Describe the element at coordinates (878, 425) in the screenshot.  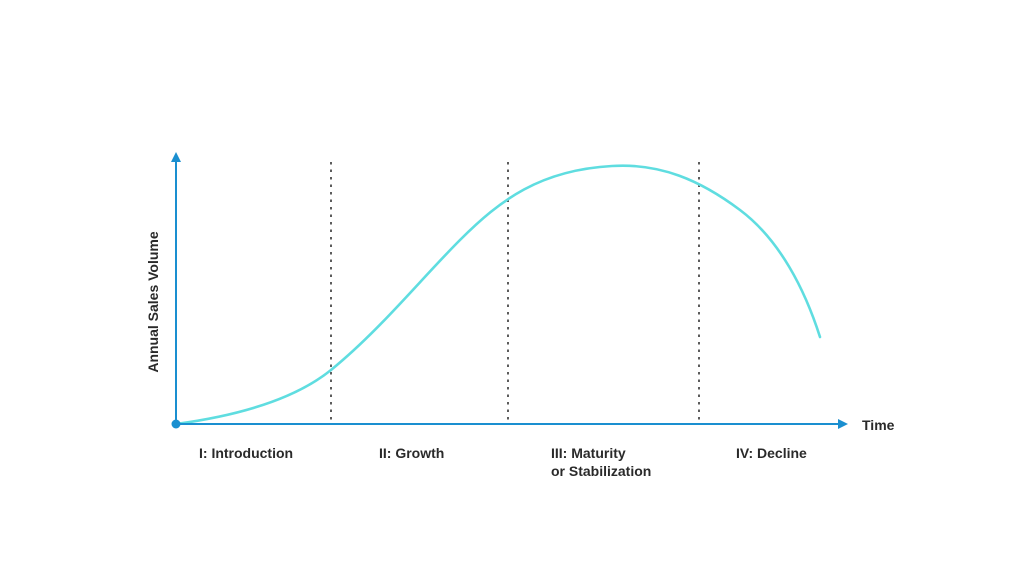
I see `x-axis-label: Time` at that location.